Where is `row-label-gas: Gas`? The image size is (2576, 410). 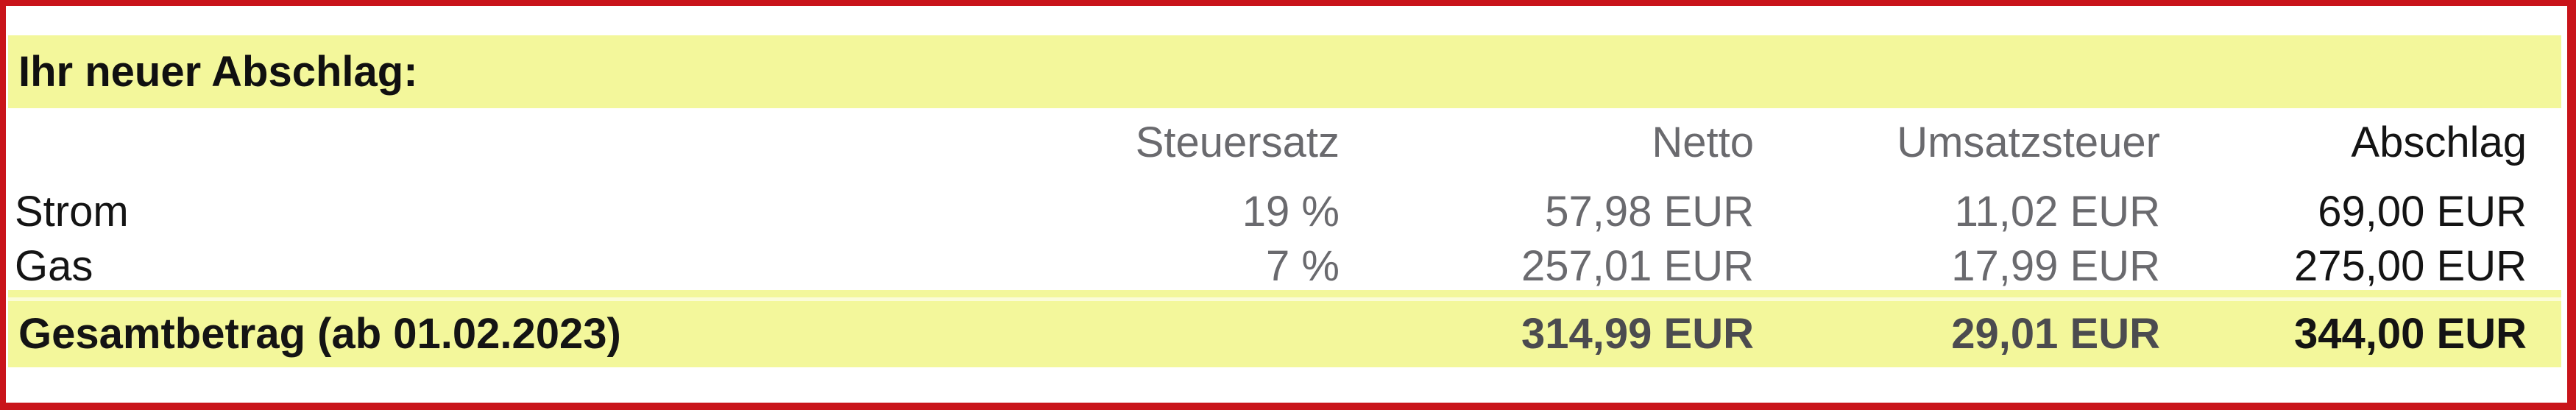 row-label-gas: Gas is located at coordinates (54, 266).